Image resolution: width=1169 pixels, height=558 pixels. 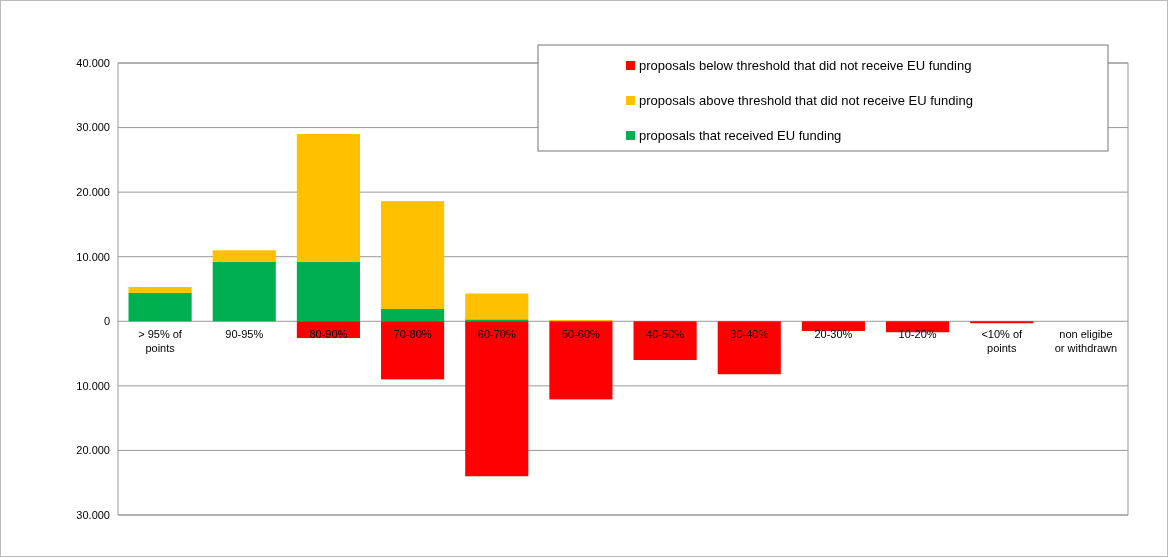 What do you see at coordinates (496, 334) in the screenshot?
I see `x-tick-label: 60-70%` at bounding box center [496, 334].